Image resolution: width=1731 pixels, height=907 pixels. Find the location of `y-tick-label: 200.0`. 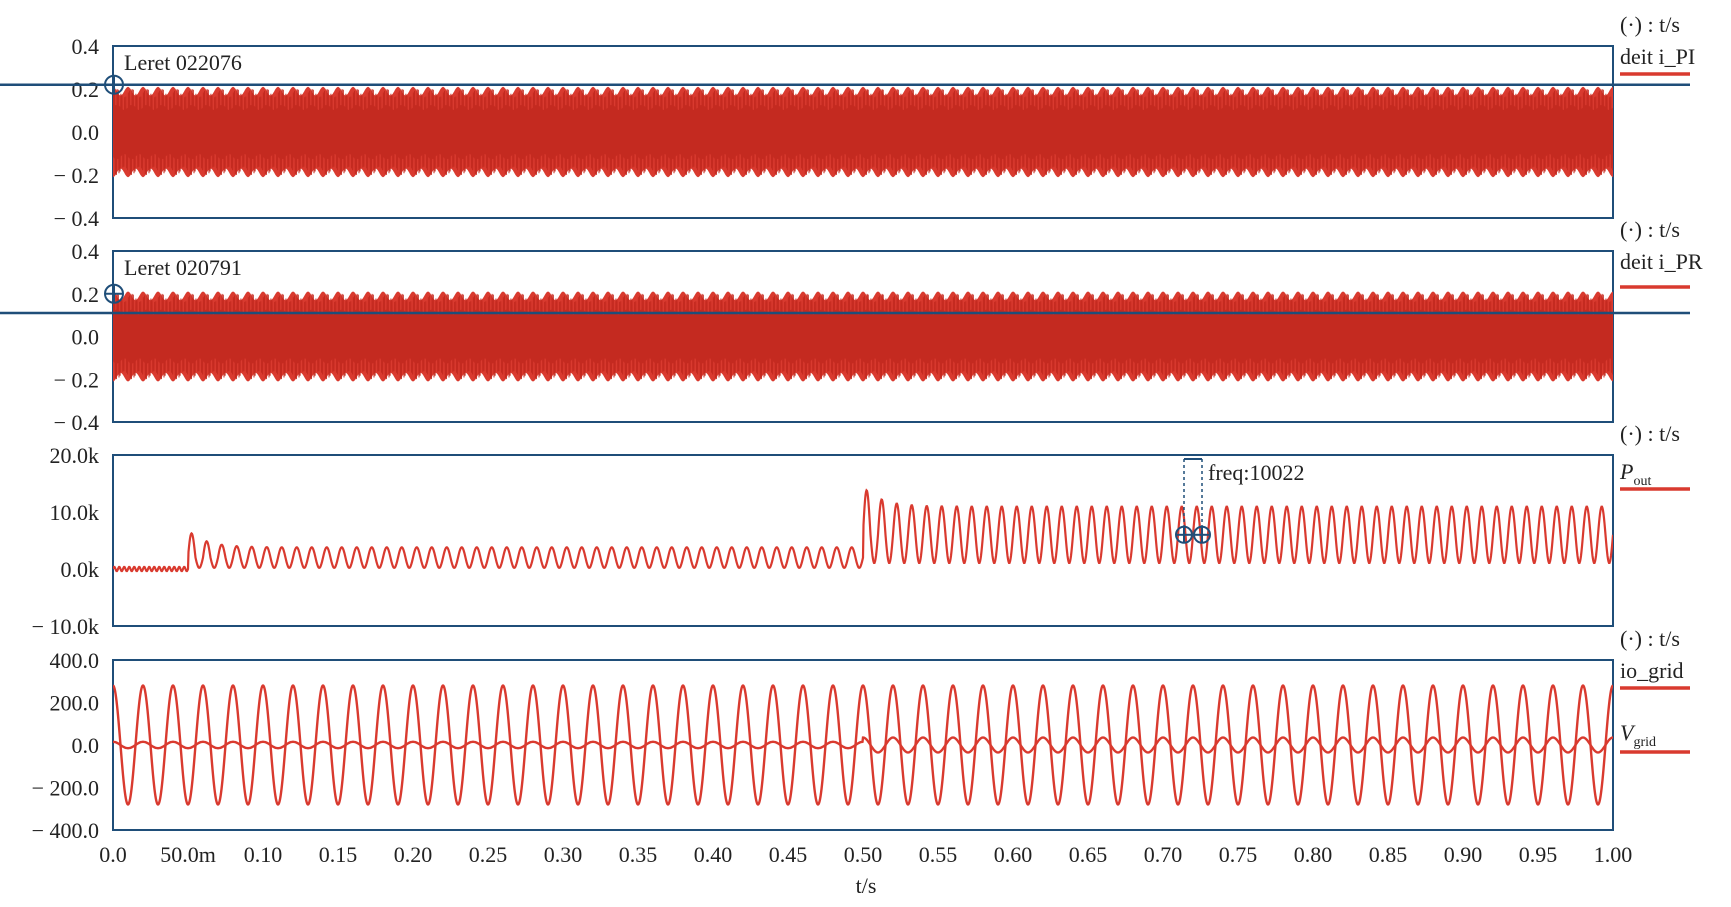

y-tick-label: 200.0 is located at coordinates (75, 703).